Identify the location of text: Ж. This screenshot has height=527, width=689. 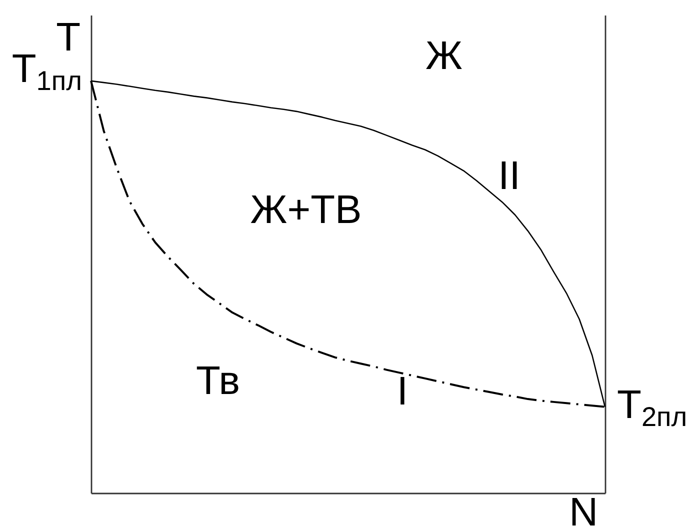
(444, 56).